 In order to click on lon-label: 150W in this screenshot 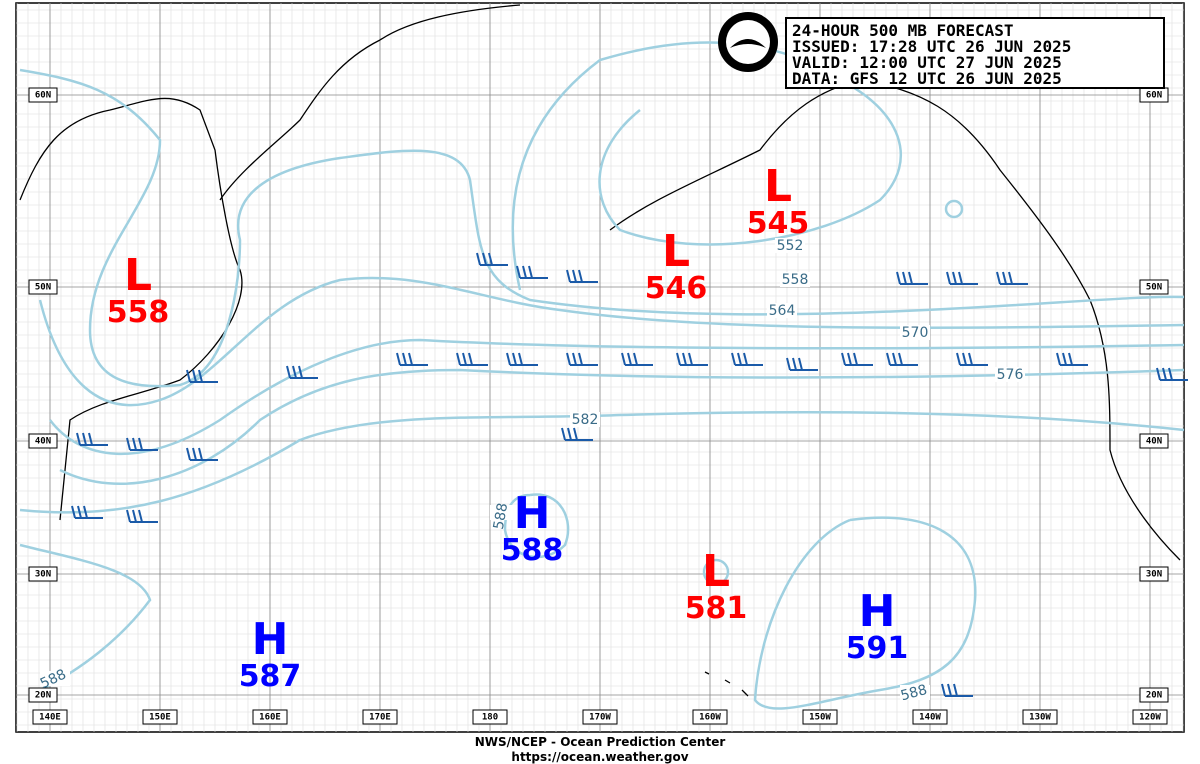, I will do `click(820, 718)`.